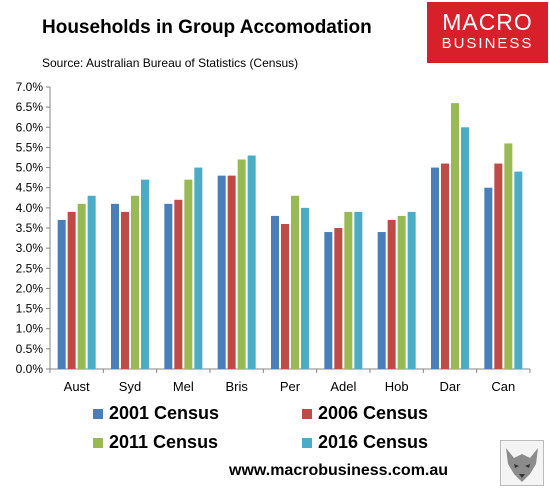 This screenshot has height=489, width=549. Describe the element at coordinates (30, 208) in the screenshot. I see `y-tick-label: 4.0%` at that location.